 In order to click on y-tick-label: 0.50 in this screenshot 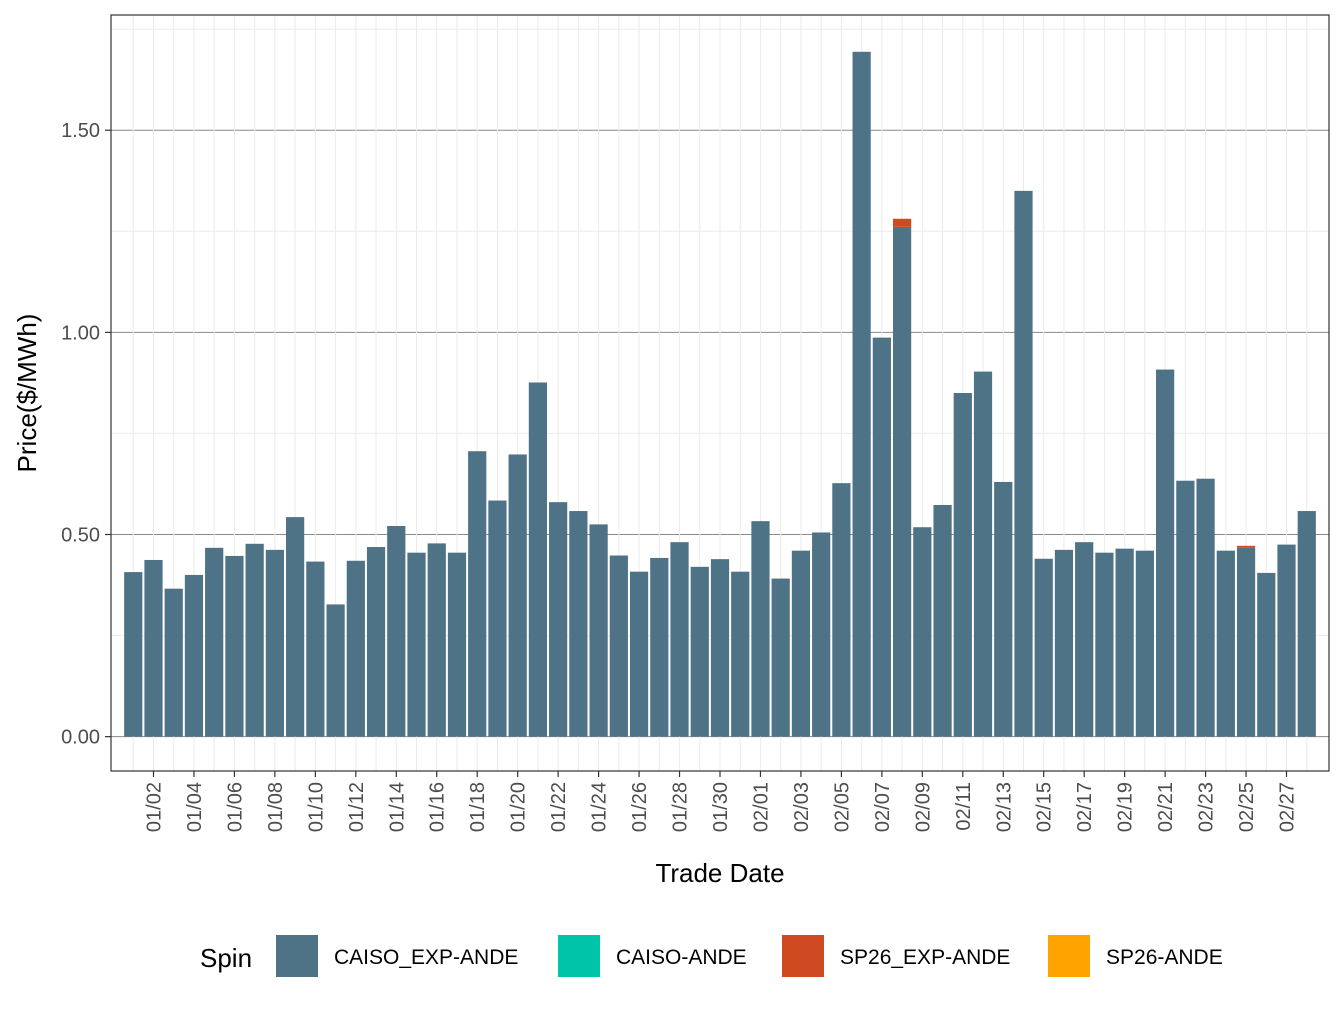, I will do `click(80, 535)`.